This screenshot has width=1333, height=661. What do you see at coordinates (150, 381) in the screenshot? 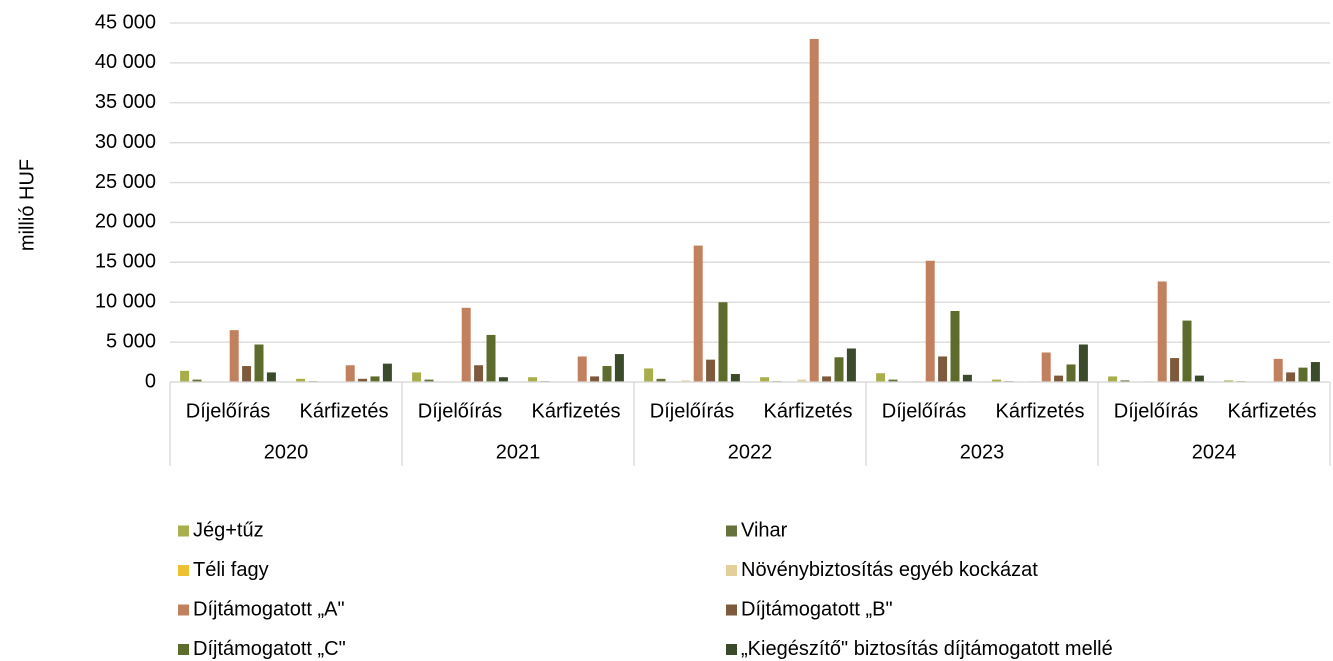
I see `y-tick-label: 0` at bounding box center [150, 381].